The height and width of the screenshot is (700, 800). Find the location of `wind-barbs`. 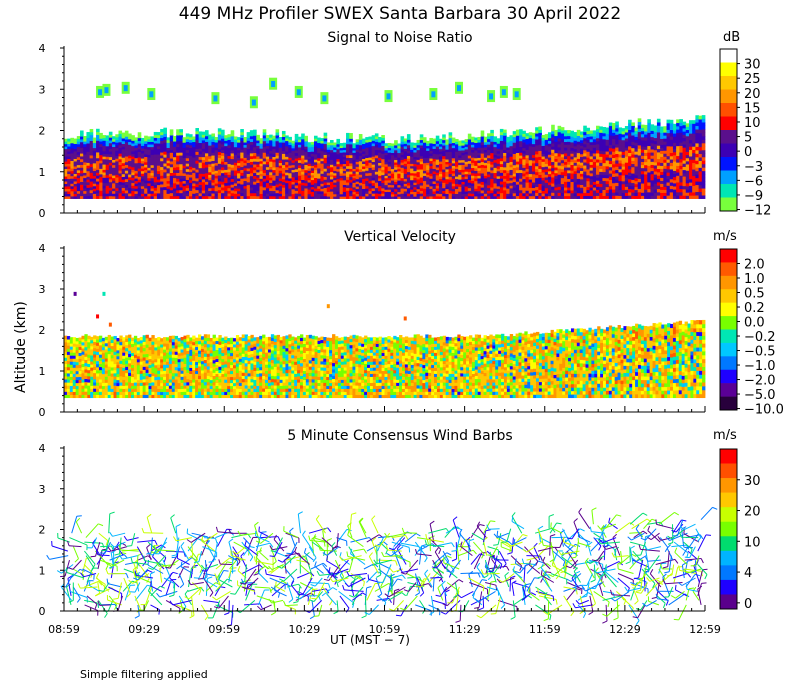

wind-barbs is located at coordinates (382, 566).